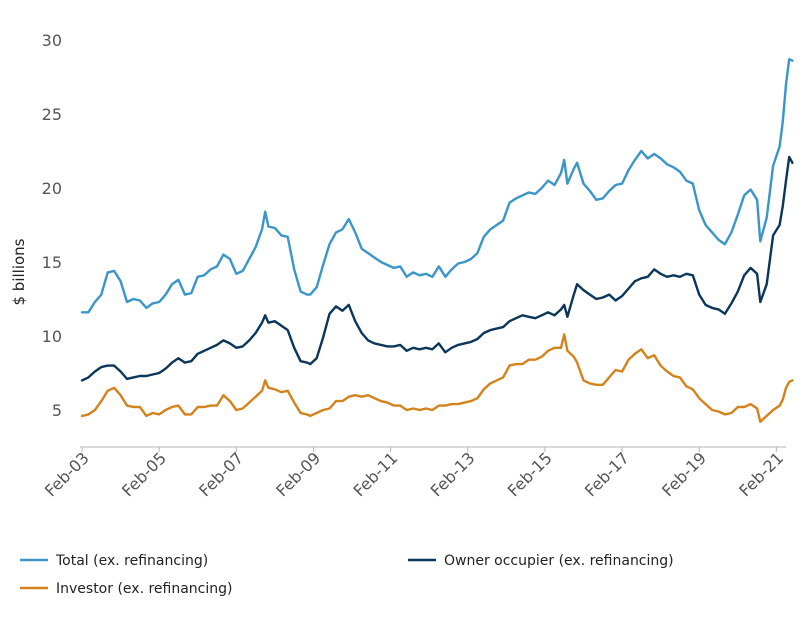 Image resolution: width=800 pixels, height=617 pixels. I want to click on x-tick-label: Feb-21, so click(761, 474).